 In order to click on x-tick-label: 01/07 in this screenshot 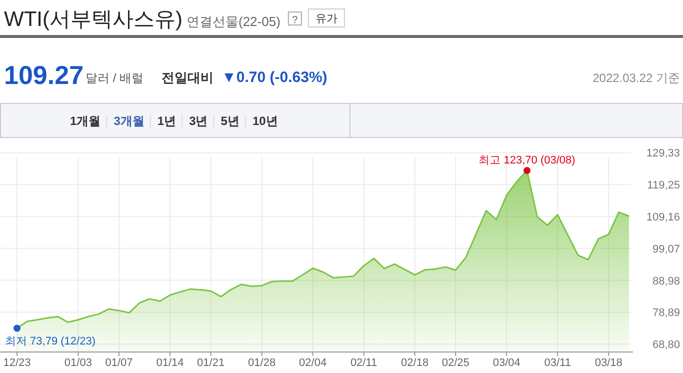, I will do `click(119, 363)`.